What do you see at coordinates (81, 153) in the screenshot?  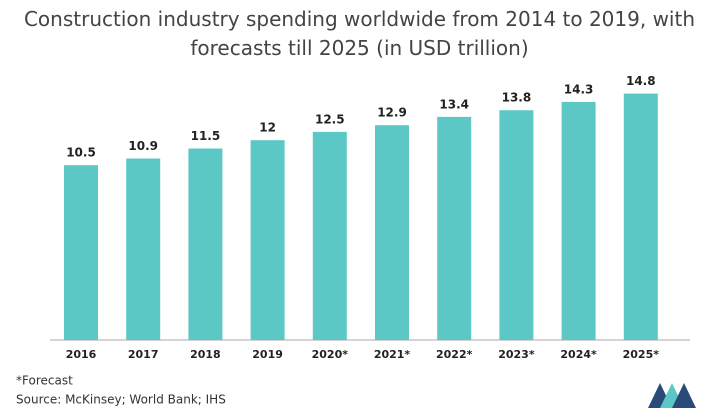 I see `value-label: 10.5` at bounding box center [81, 153].